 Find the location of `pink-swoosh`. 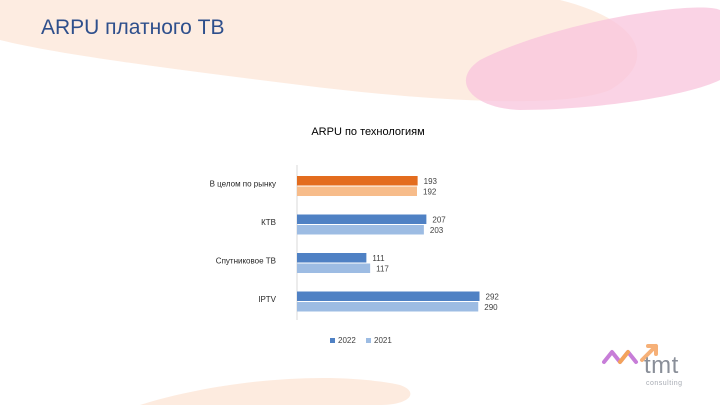

pink-swoosh is located at coordinates (592, 58).